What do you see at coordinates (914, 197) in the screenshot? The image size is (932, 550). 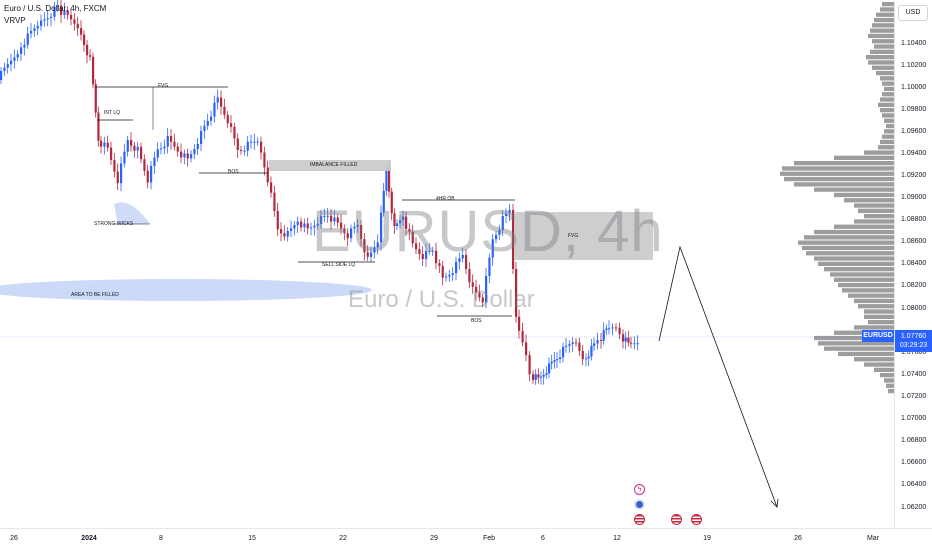 I see `price-tick-label: 1.09000` at bounding box center [914, 197].